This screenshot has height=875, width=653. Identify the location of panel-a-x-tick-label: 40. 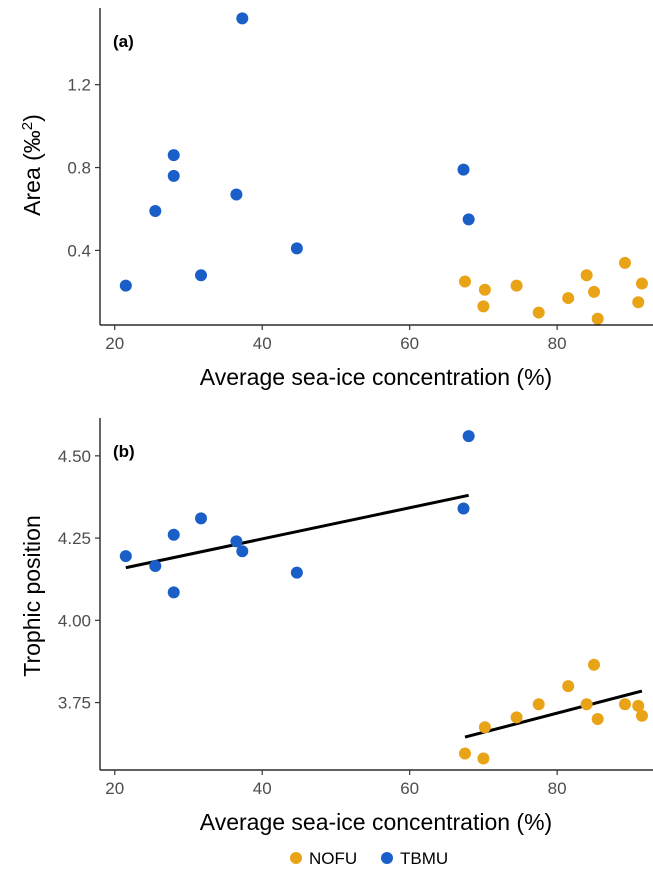
(262, 343).